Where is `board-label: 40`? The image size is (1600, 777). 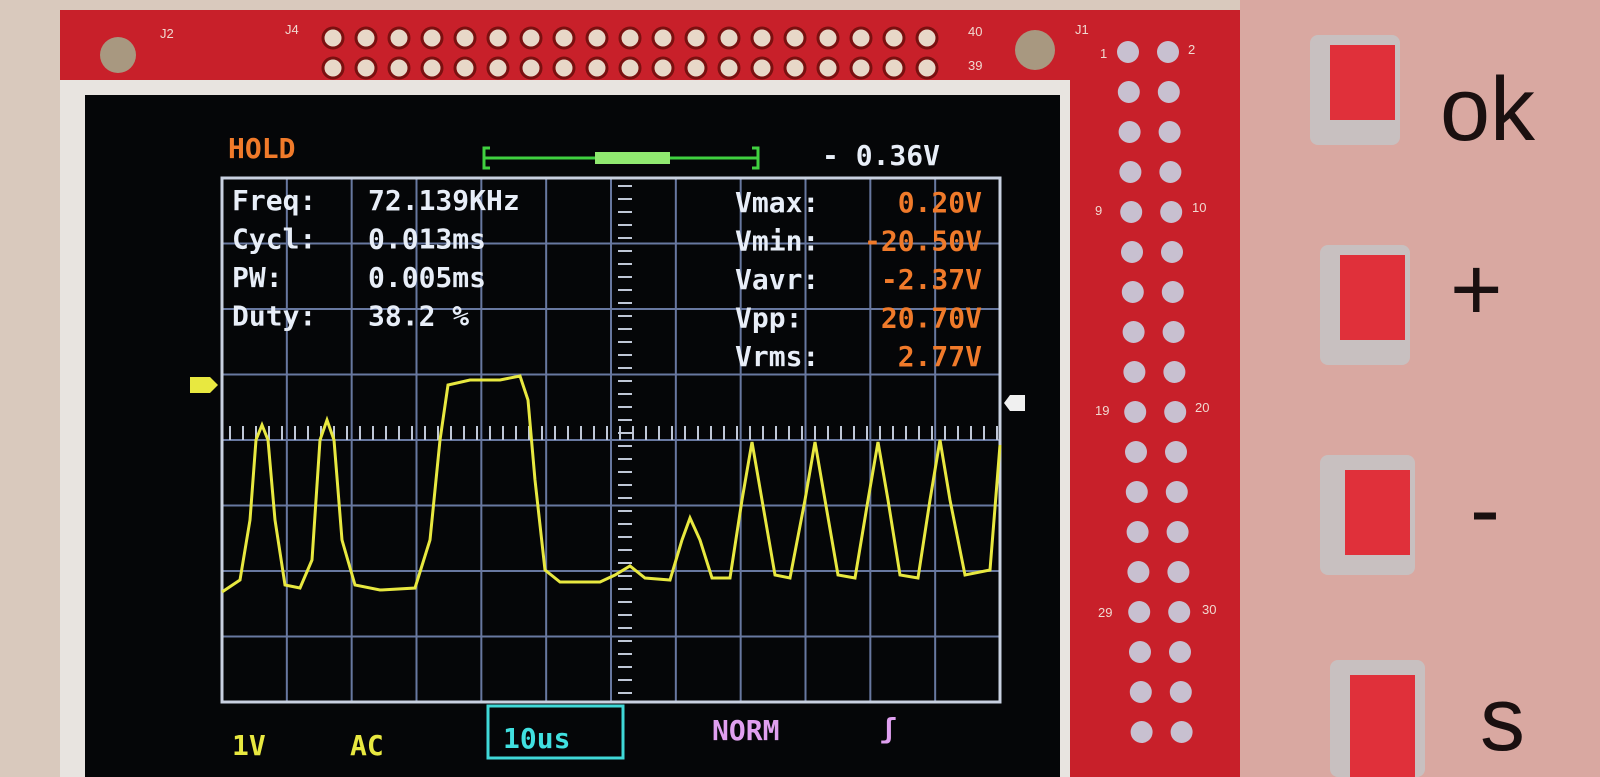 board-label: 40 is located at coordinates (975, 31).